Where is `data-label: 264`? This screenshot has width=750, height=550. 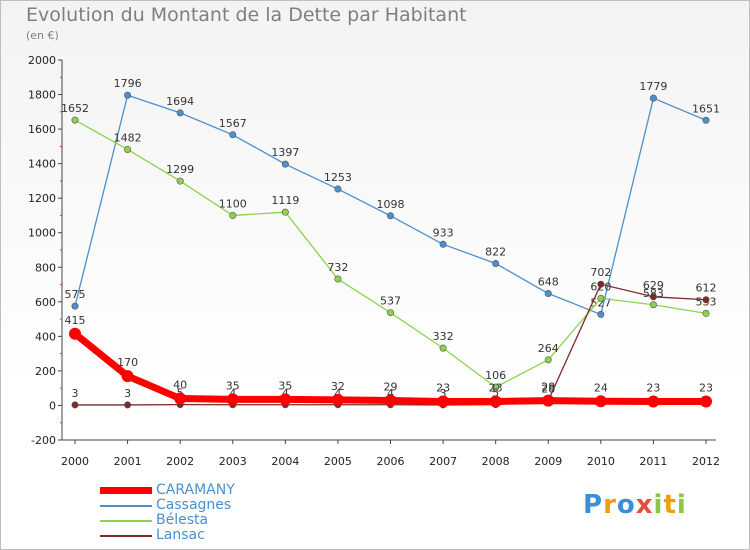 data-label: 264 is located at coordinates (548, 348).